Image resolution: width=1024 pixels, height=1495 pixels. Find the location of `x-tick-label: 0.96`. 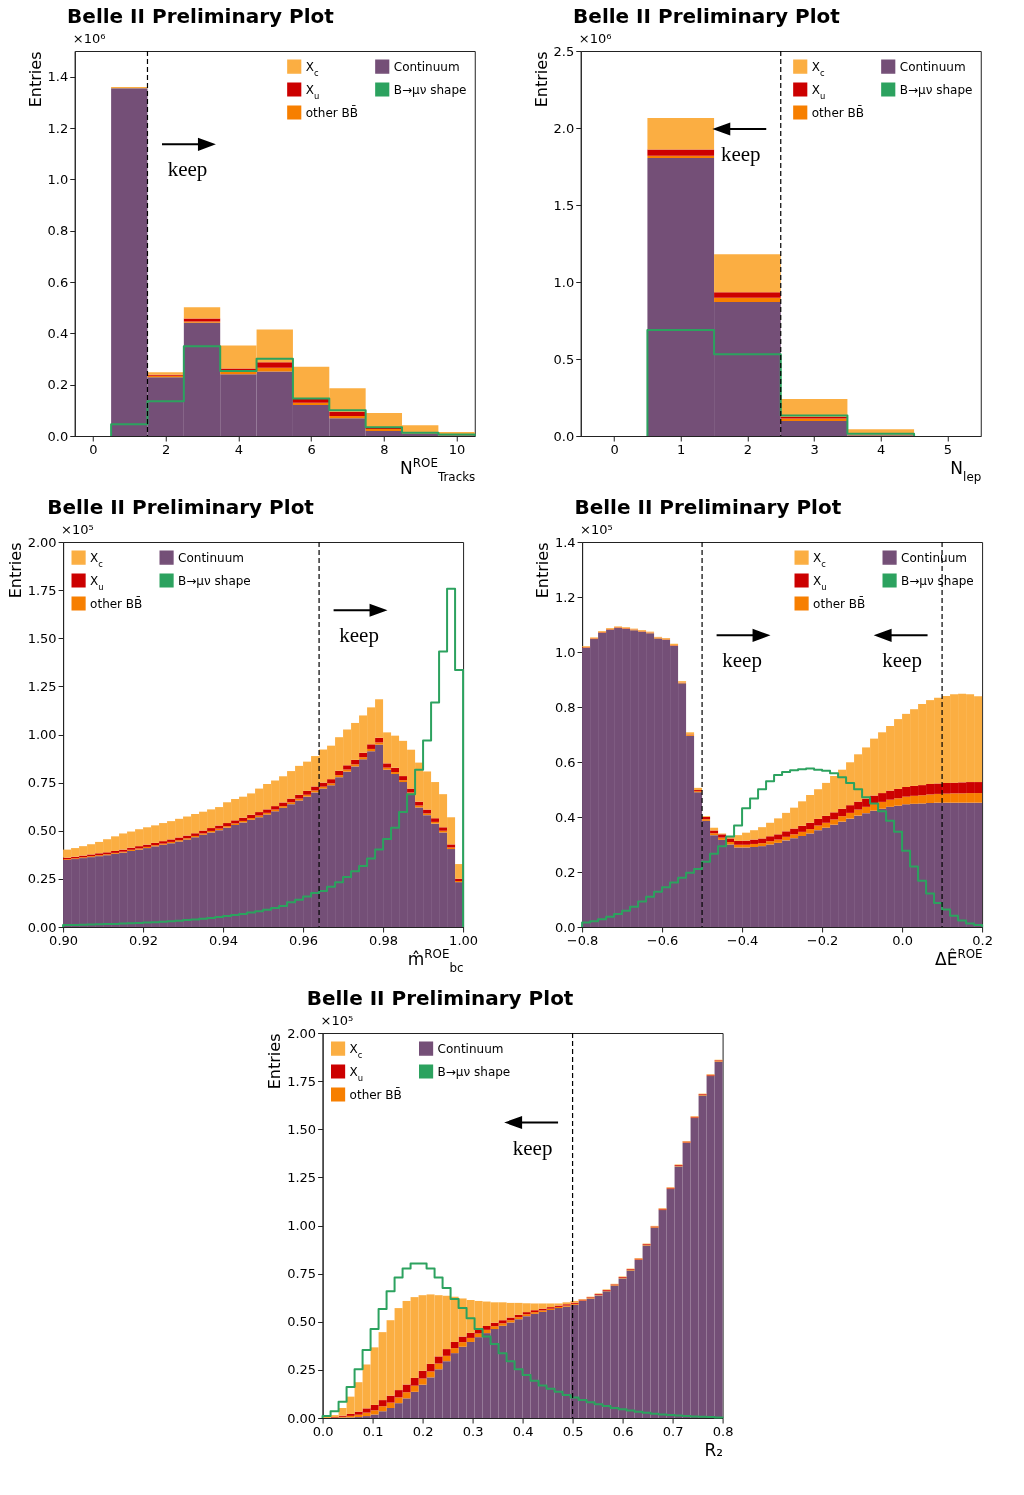

x-tick-label: 0.96 is located at coordinates (304, 940).